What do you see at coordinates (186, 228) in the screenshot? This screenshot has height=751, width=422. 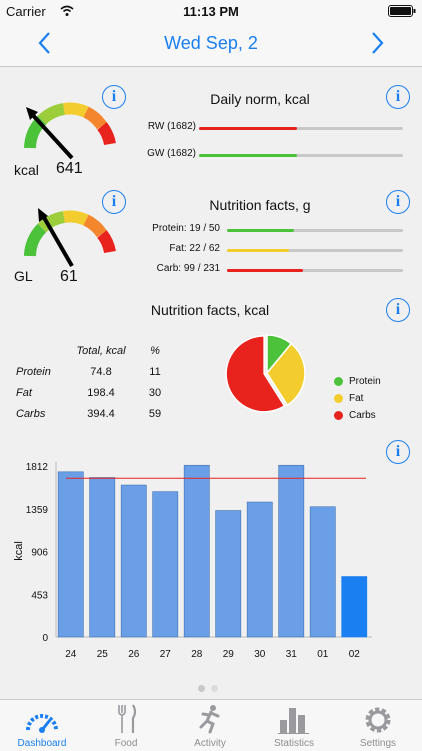 I see `bar-label: Protein: 19 / 50` at bounding box center [186, 228].